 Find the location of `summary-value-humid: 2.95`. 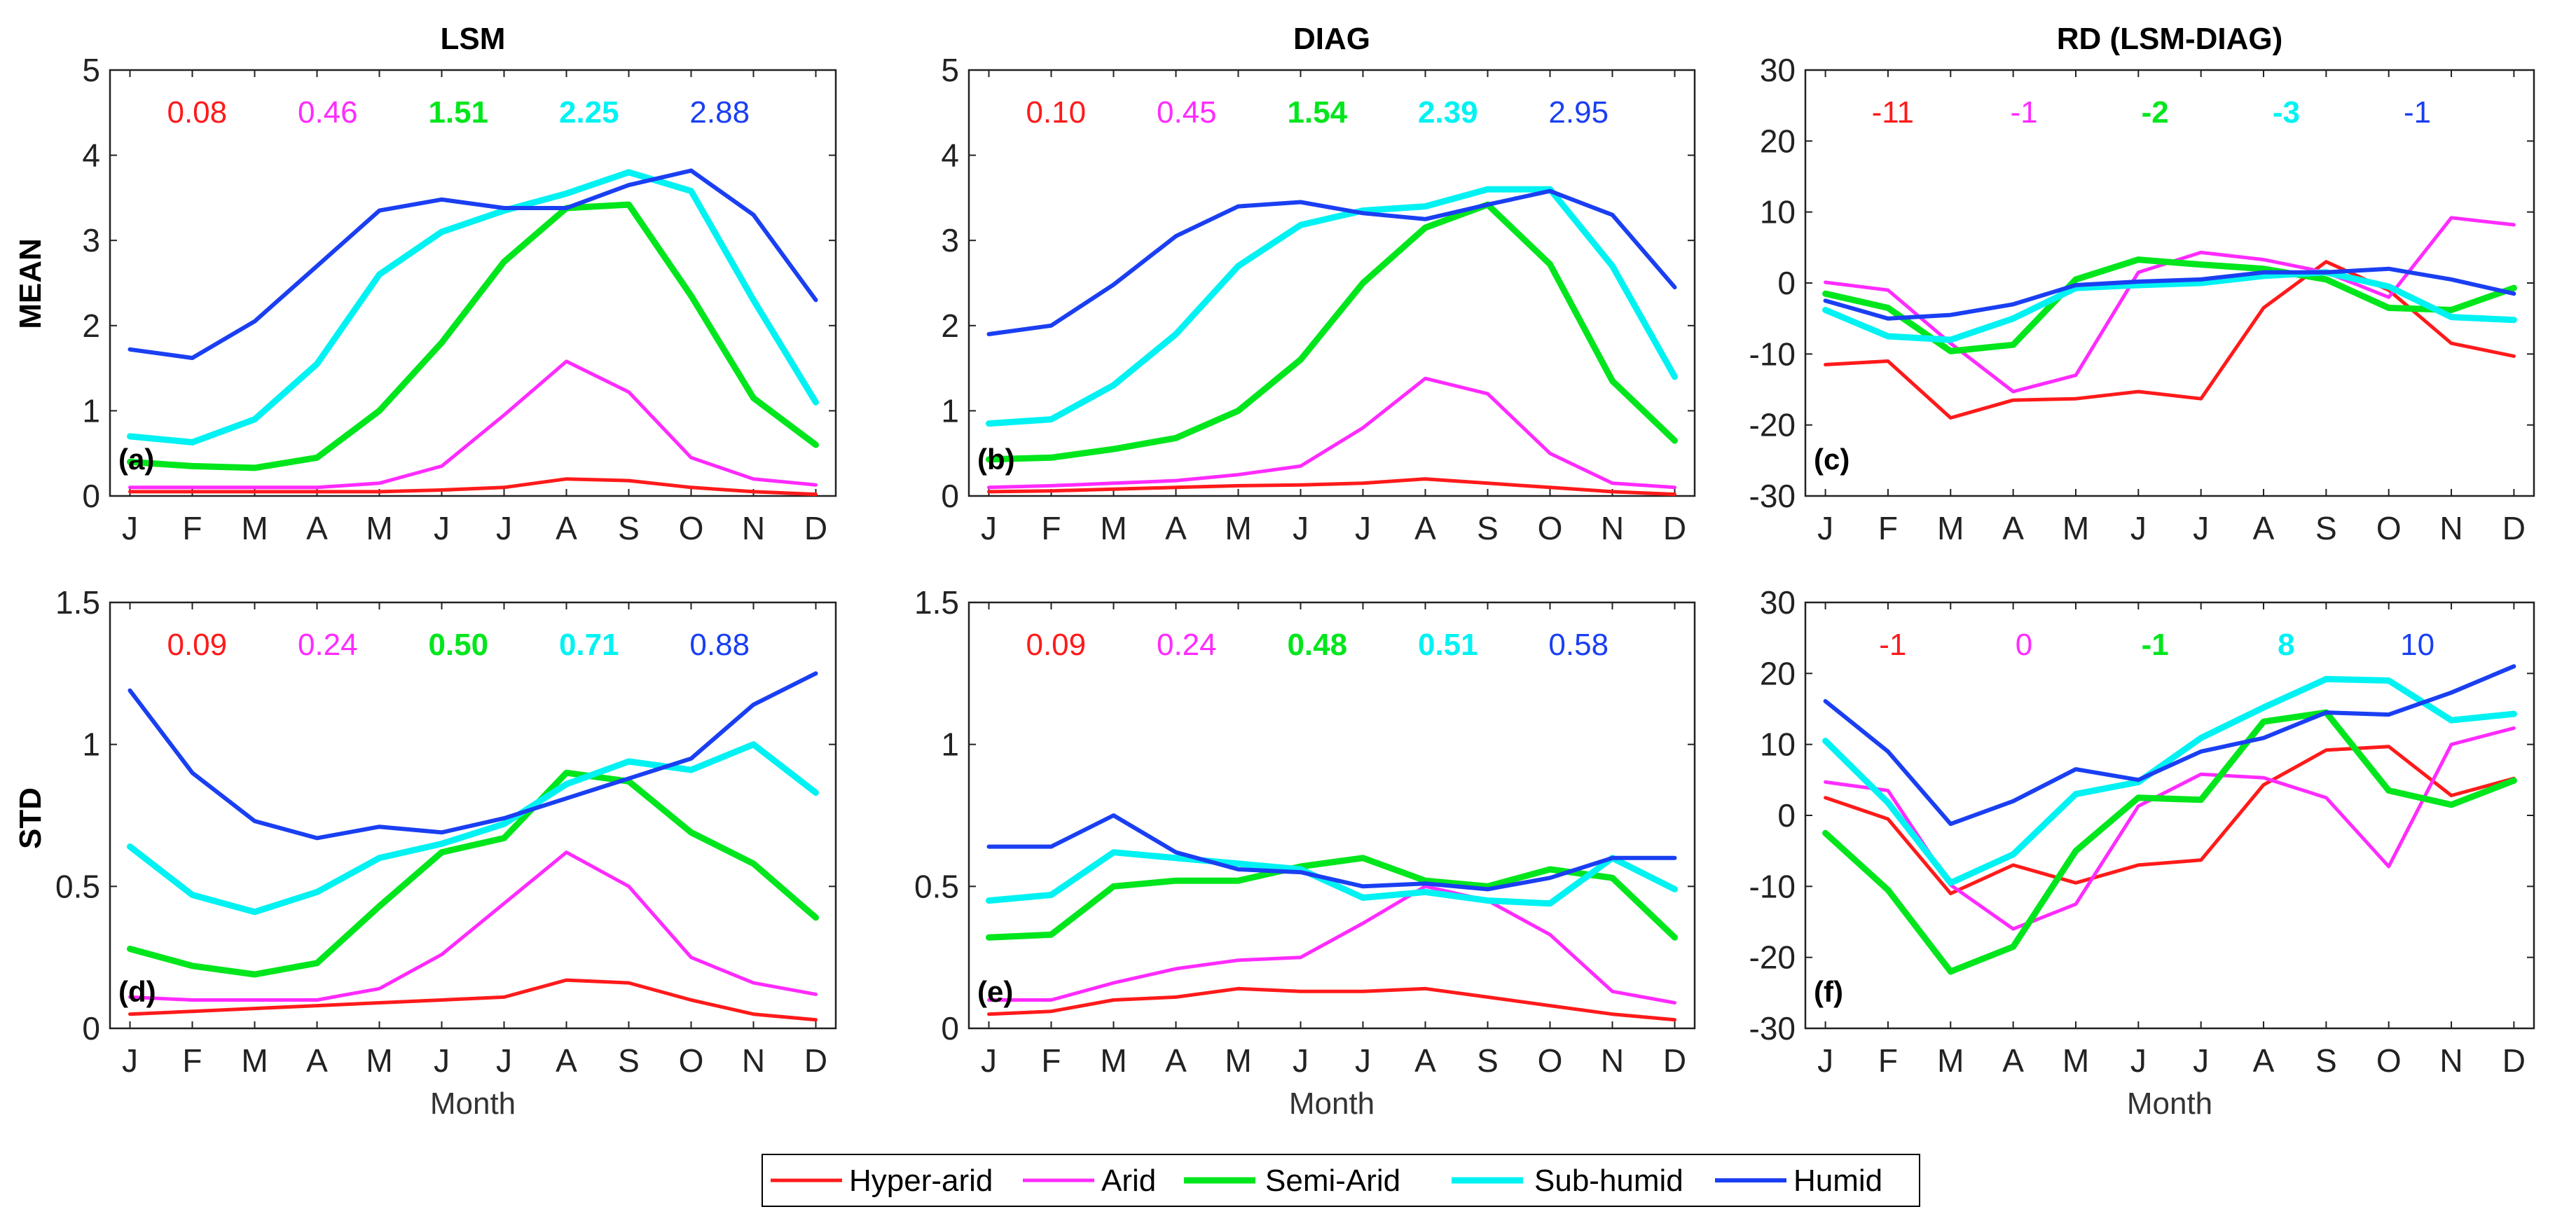

summary-value-humid: 2.95 is located at coordinates (1578, 112).